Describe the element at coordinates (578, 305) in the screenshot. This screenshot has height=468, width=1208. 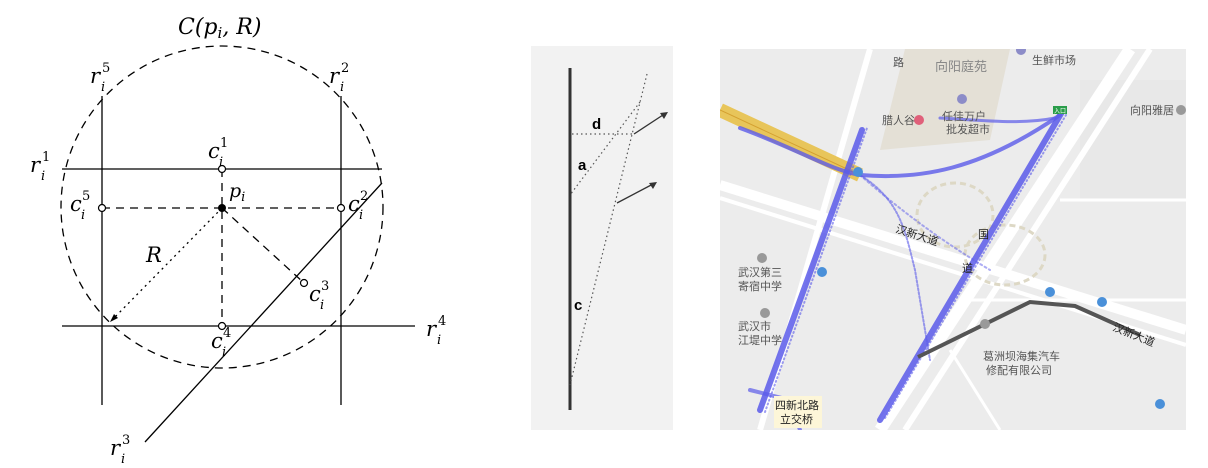
I see `label-c: c` at that location.